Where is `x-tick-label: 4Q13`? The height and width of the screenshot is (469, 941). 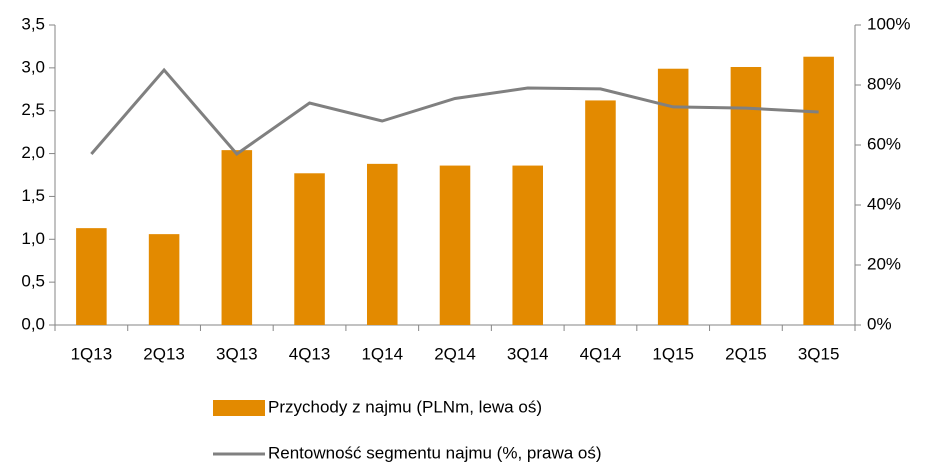
x-tick-label: 4Q13 is located at coordinates (310, 353).